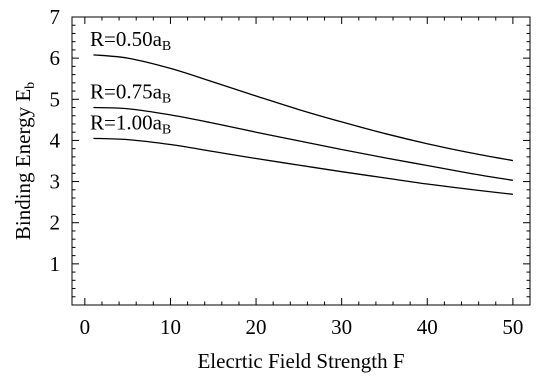 This screenshot has height=379, width=540. I want to click on x-tick-label: 50, so click(512, 327).